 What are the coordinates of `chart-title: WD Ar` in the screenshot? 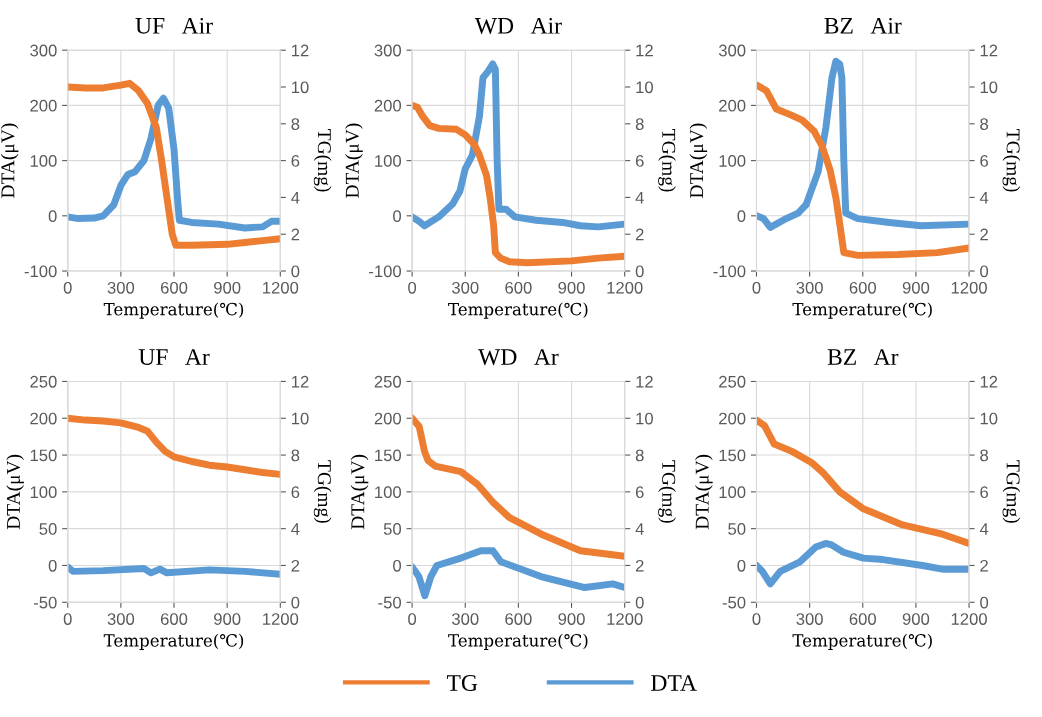 It's located at (518, 357).